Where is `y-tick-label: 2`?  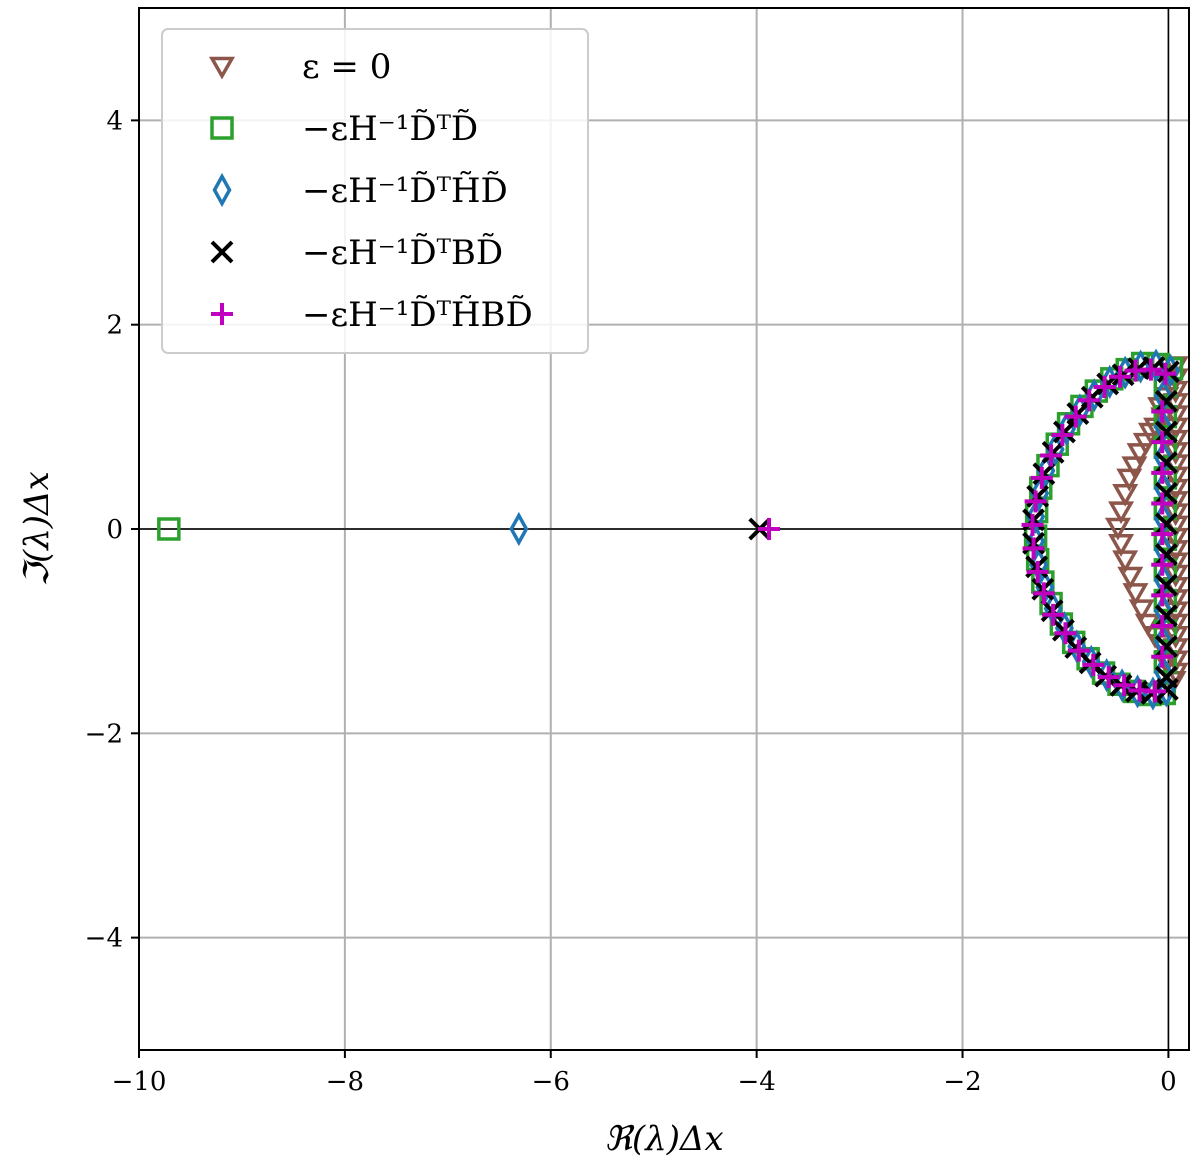
y-tick-label: 2 is located at coordinates (114, 326).